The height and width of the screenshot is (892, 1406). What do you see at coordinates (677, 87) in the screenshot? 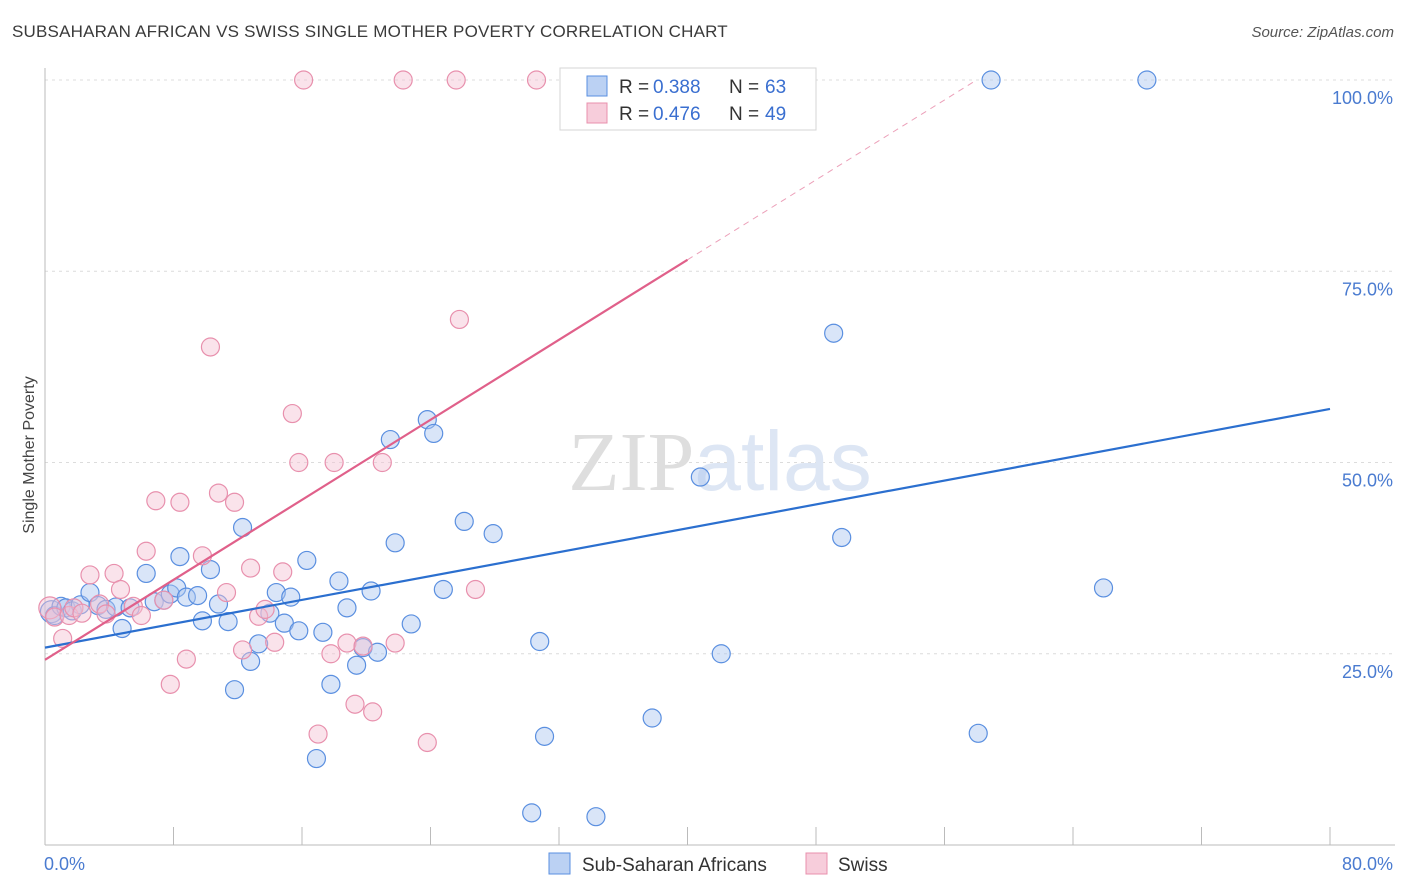
I see `legend-r-value-0: 0.388` at bounding box center [677, 87].